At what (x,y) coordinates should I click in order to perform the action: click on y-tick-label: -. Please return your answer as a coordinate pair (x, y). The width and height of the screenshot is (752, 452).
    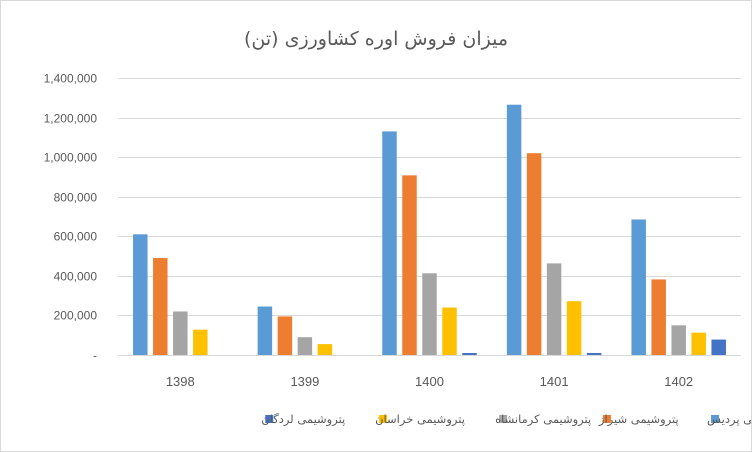
    Looking at the image, I should click on (95, 356).